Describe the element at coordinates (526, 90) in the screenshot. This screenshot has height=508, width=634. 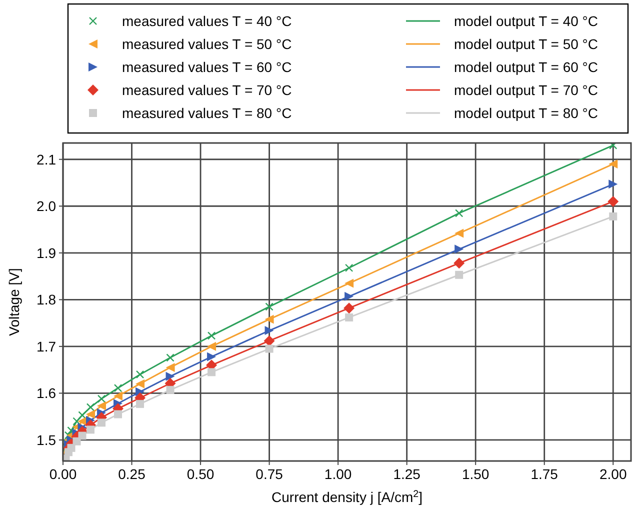
I see `legend-label: model output T = 70 °C` at that location.